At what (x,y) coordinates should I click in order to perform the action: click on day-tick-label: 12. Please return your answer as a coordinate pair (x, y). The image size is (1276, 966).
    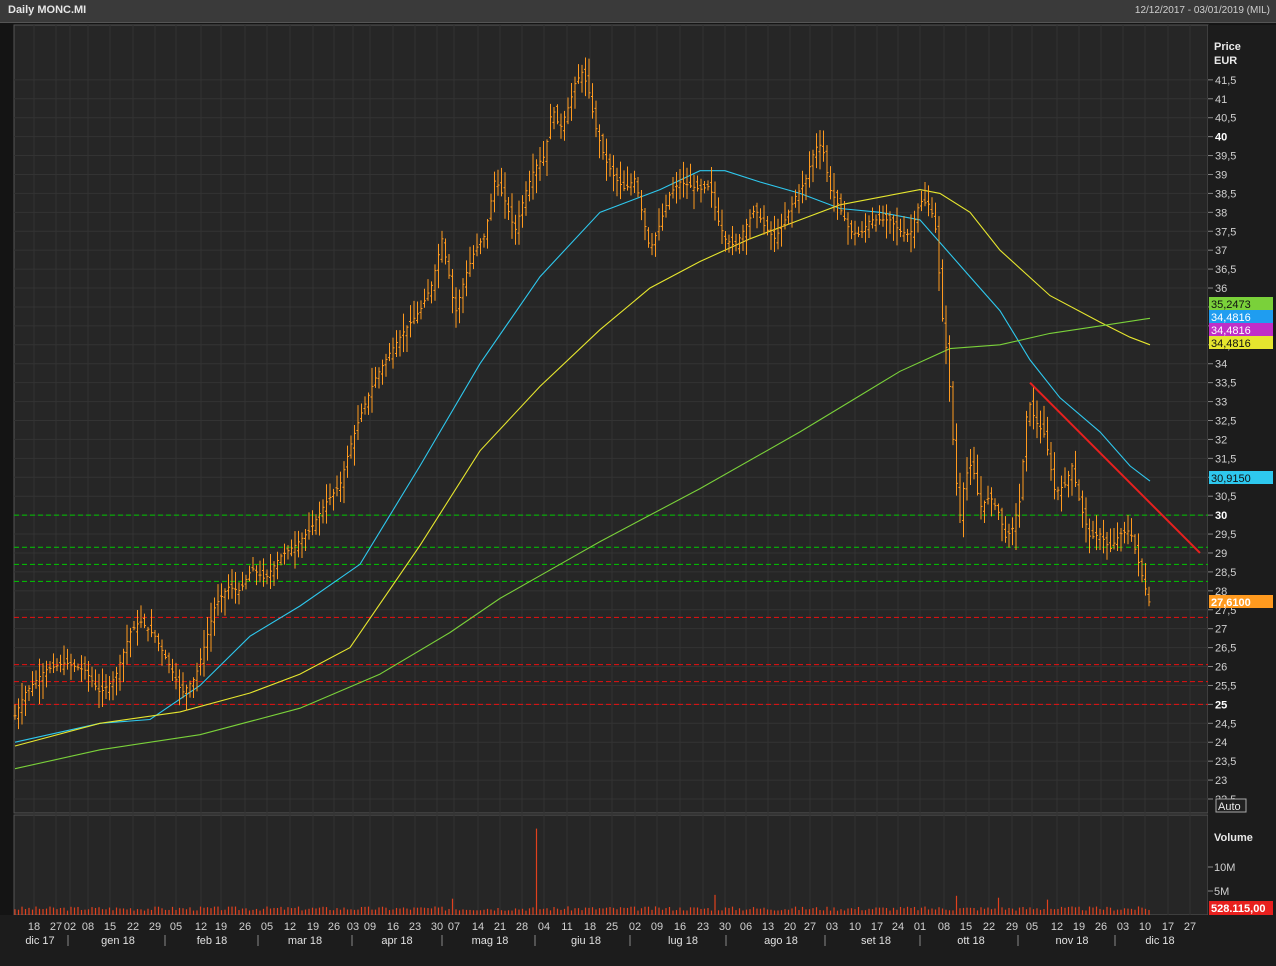
    Looking at the image, I should click on (1057, 927).